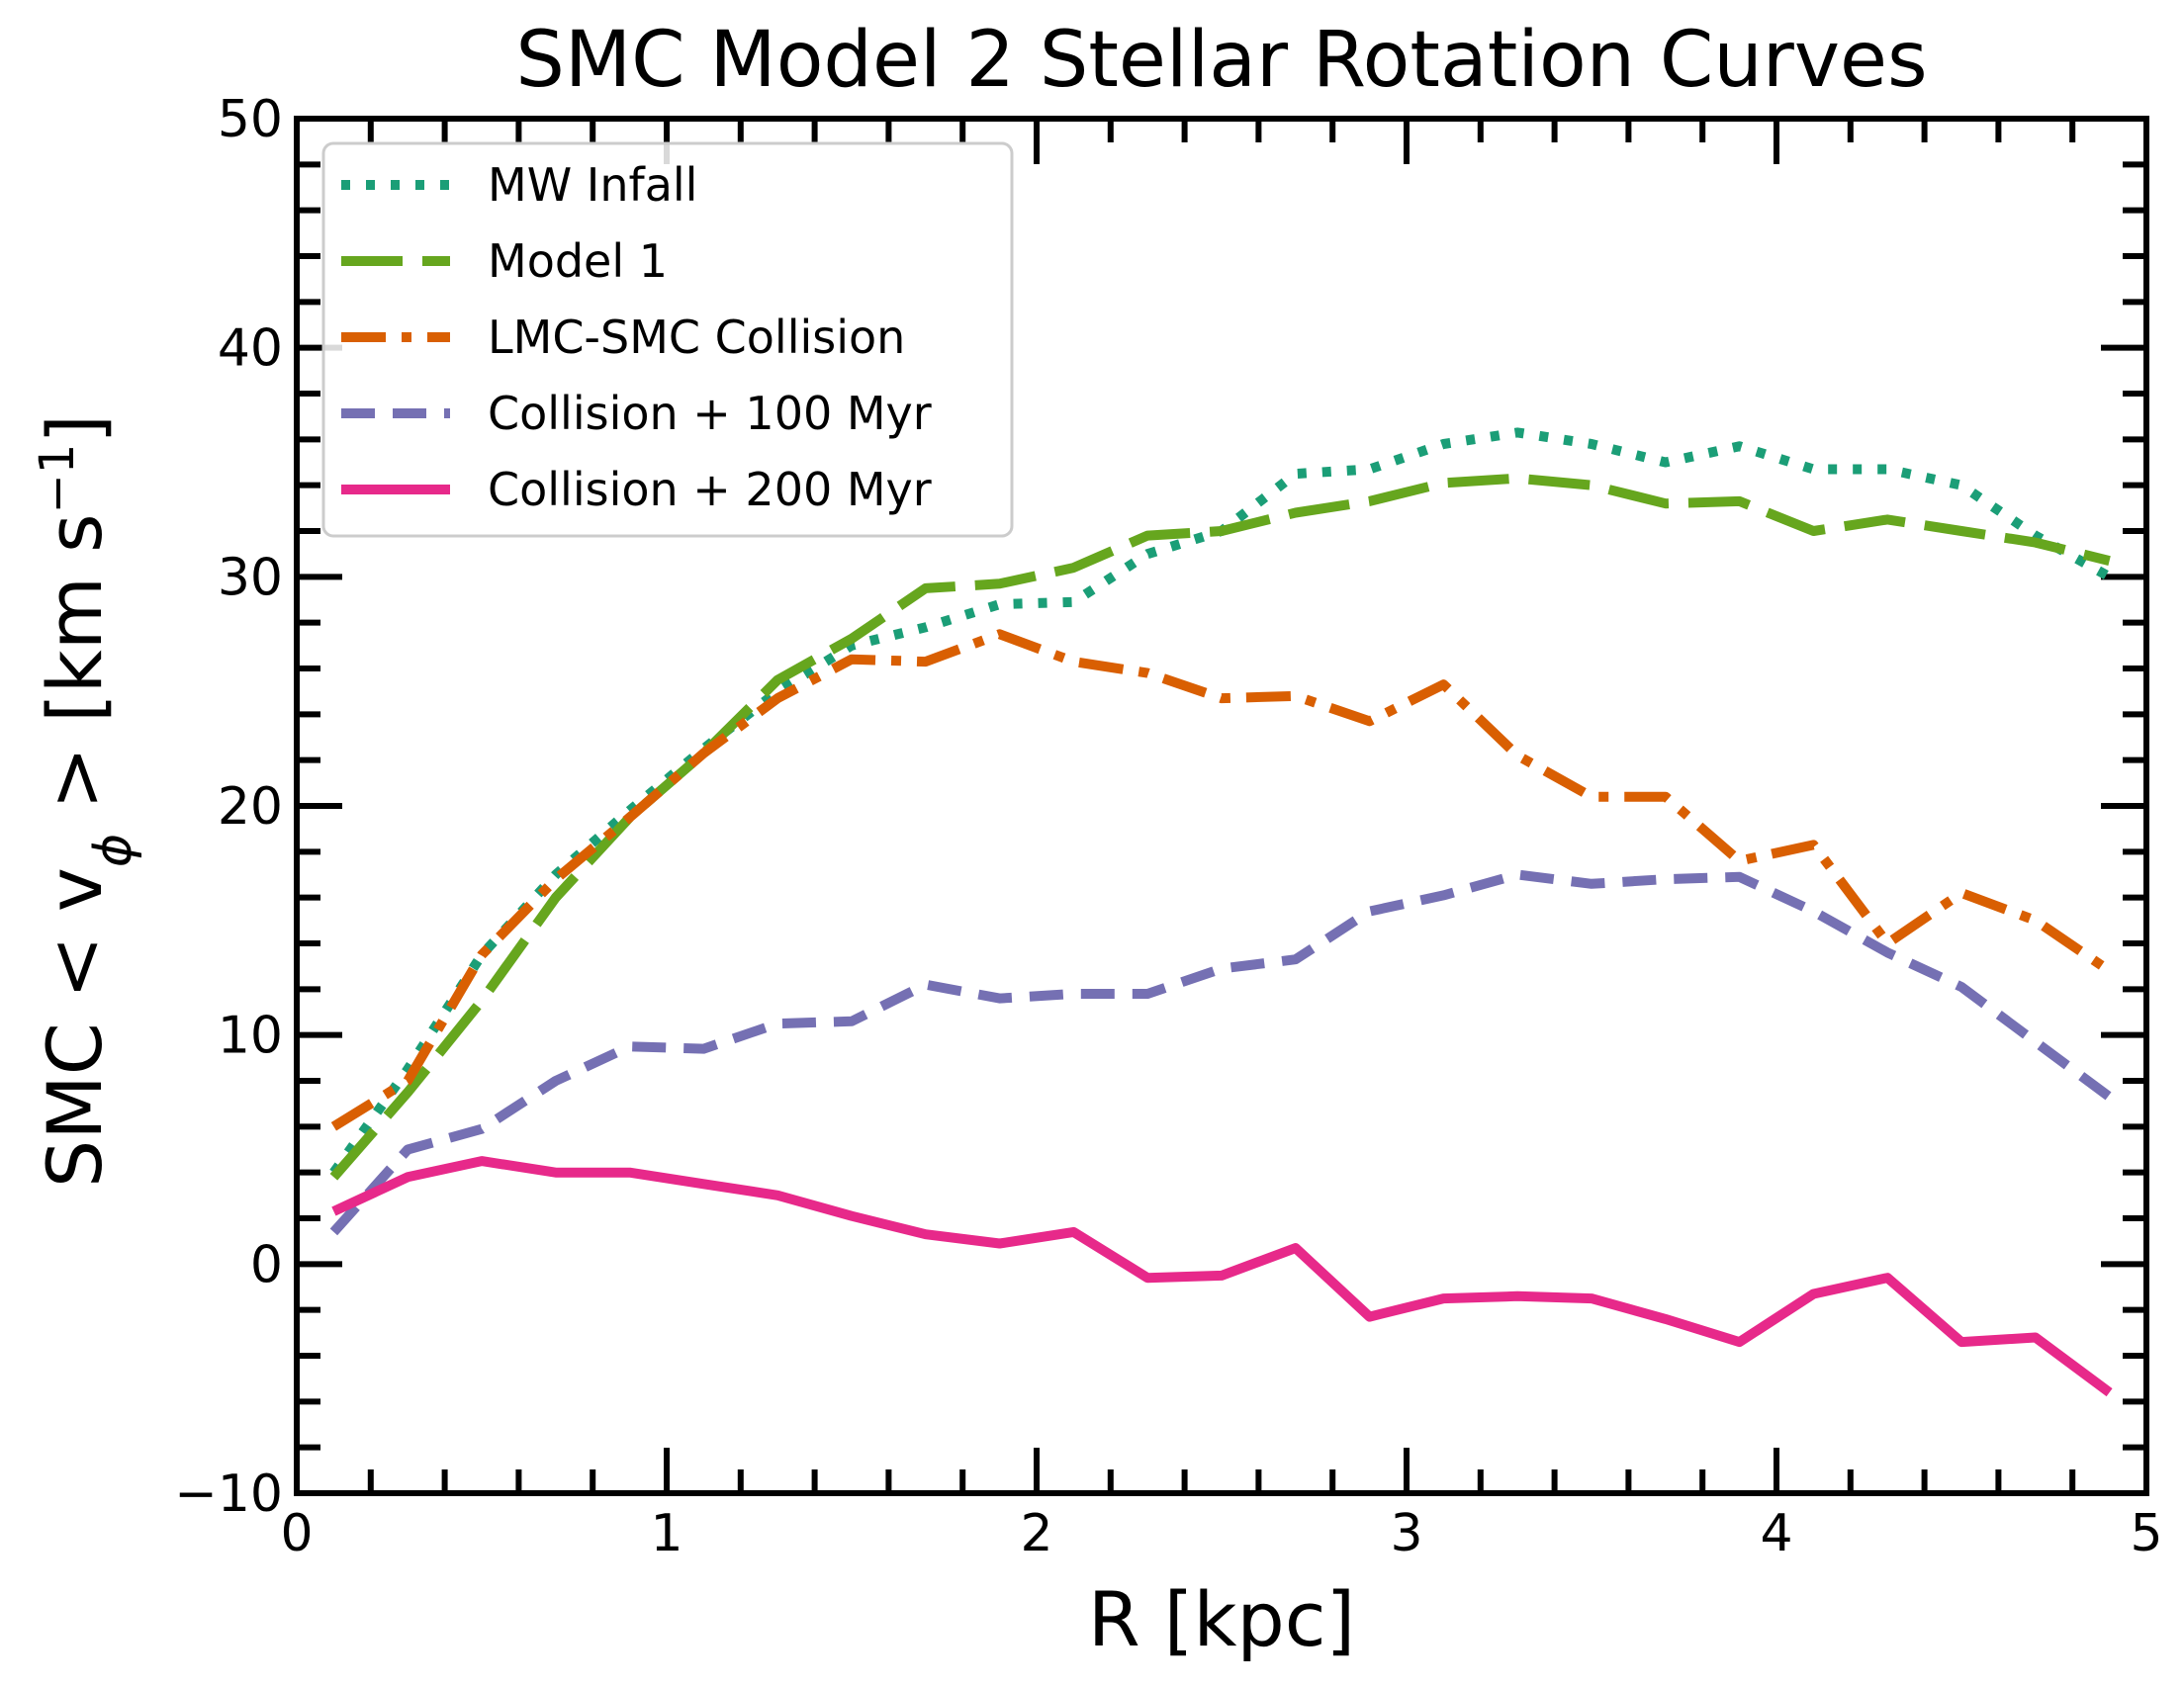 Image resolution: width=2184 pixels, height=1688 pixels. Describe the element at coordinates (250, 577) in the screenshot. I see `y-tick-label: 30` at that location.